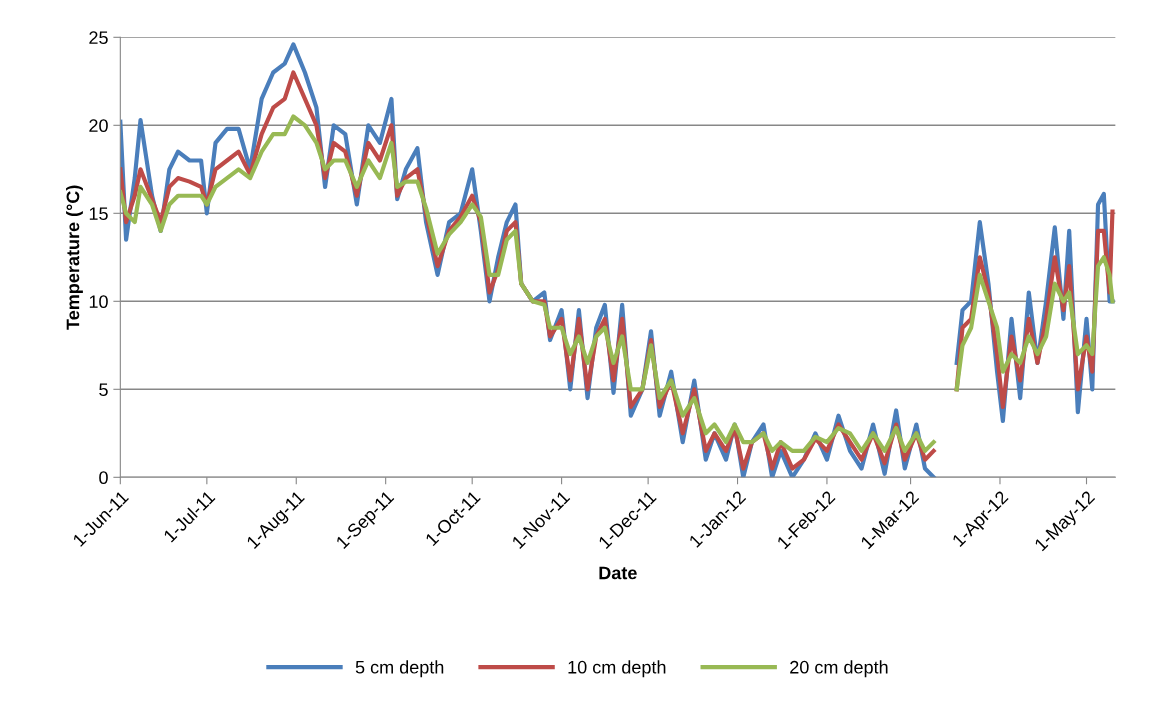  What do you see at coordinates (618, 573) in the screenshot?
I see `x-axis-title: Date` at bounding box center [618, 573].